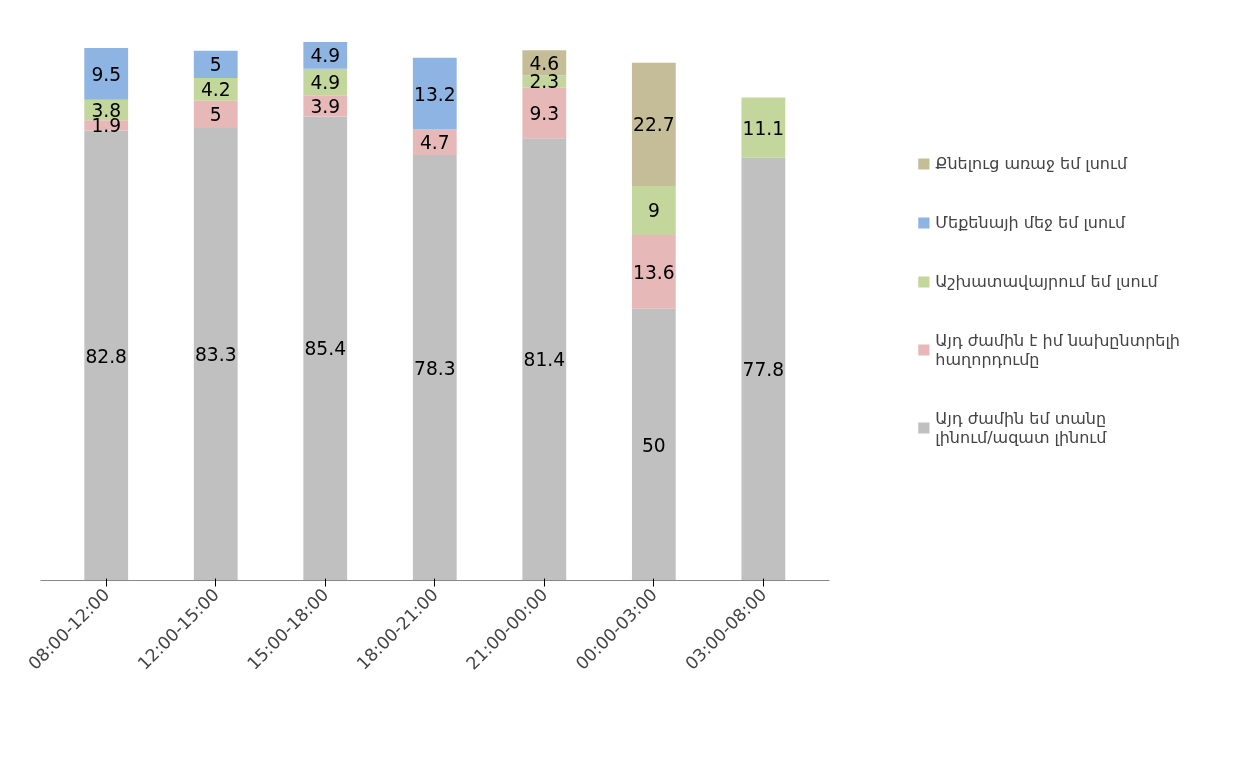 The width and height of the screenshot is (1240, 764). I want to click on data-label: 77.8, so click(763, 370).